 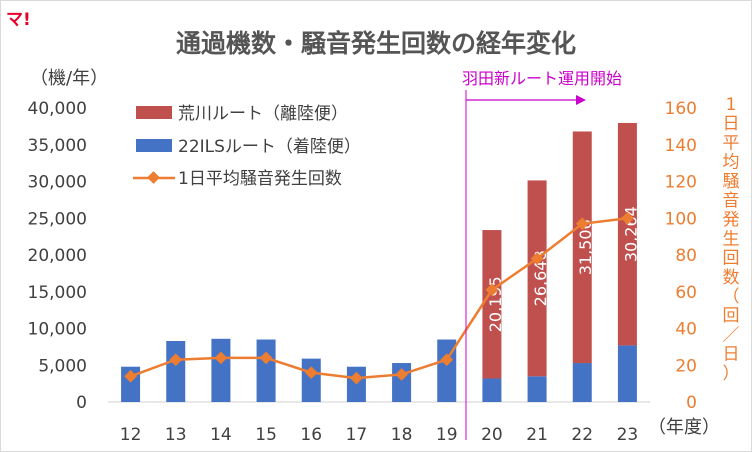 What do you see at coordinates (57, 183) in the screenshot?
I see `left-tick-label: 30,000` at bounding box center [57, 183].